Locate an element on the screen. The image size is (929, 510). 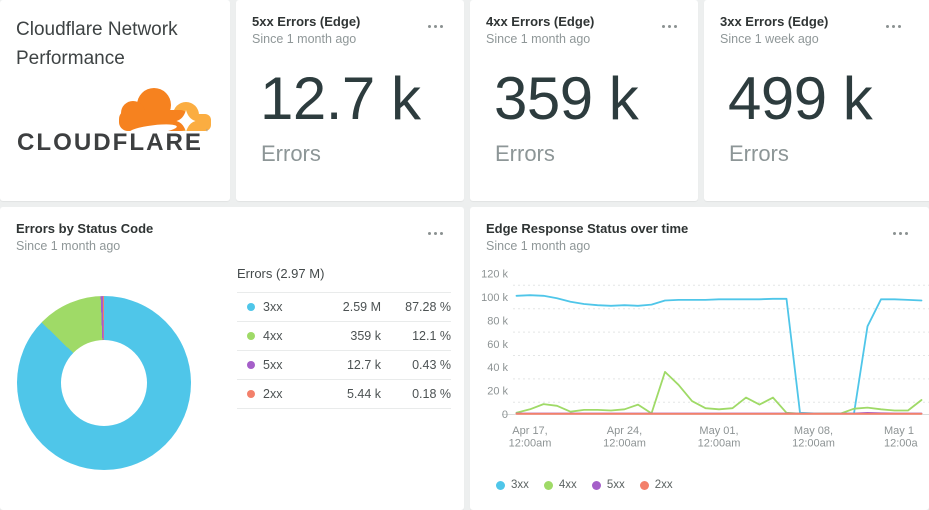
pie-table-row: 4xx 359 k 12.1 % is located at coordinates (344, 335).